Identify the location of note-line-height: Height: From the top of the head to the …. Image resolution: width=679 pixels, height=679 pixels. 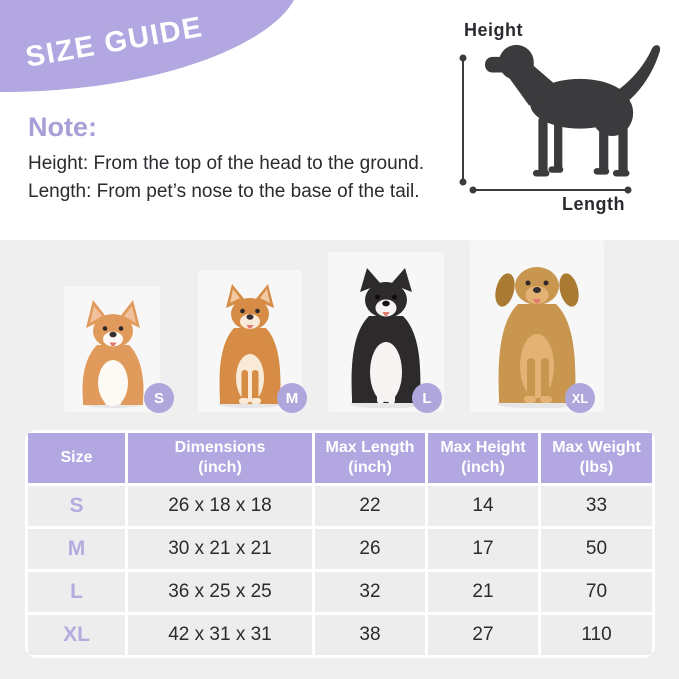
(226, 163).